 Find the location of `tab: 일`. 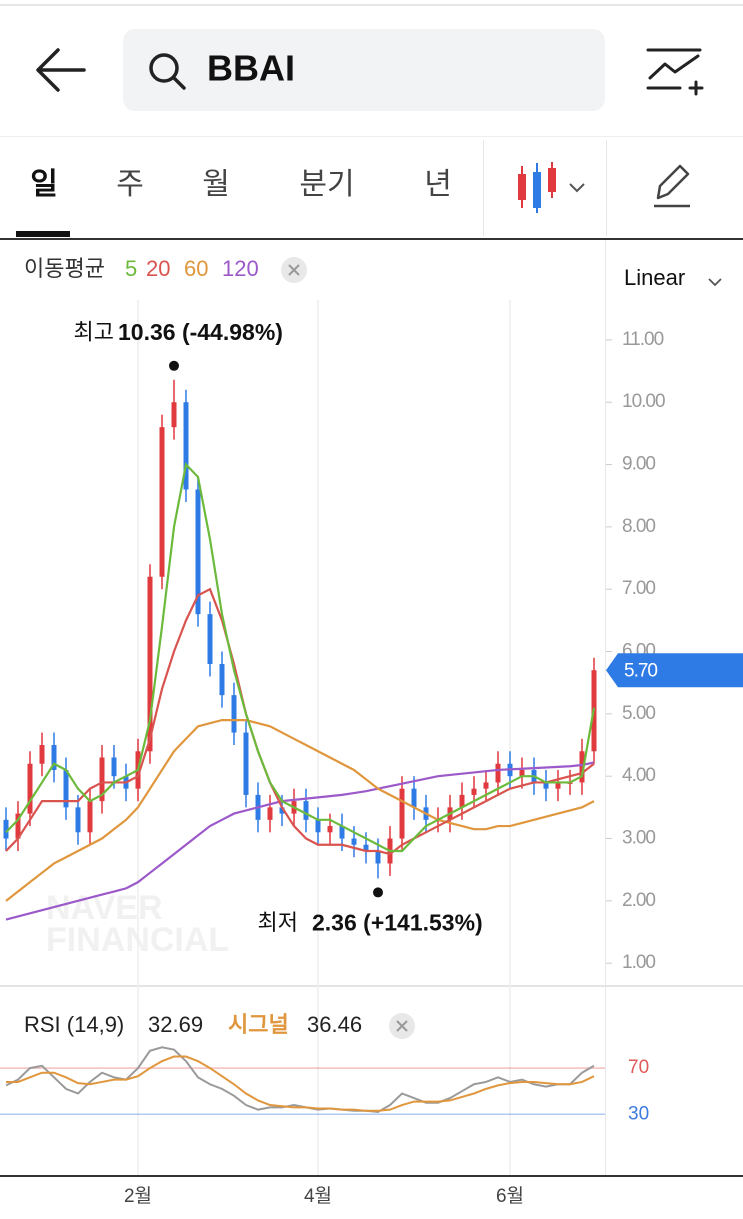

tab: 일 is located at coordinates (44, 184).